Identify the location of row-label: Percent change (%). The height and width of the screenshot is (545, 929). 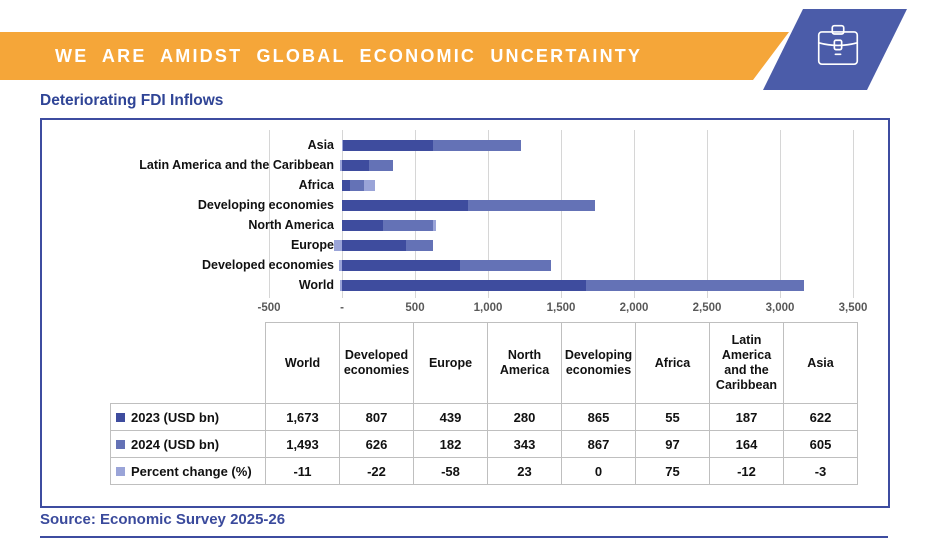
(188, 471).